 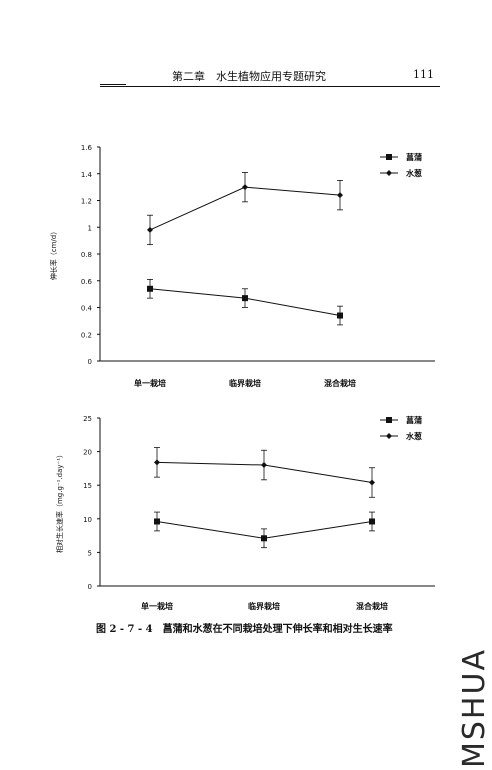 I want to click on watermark: MSHUA, so click(x=474, y=708).